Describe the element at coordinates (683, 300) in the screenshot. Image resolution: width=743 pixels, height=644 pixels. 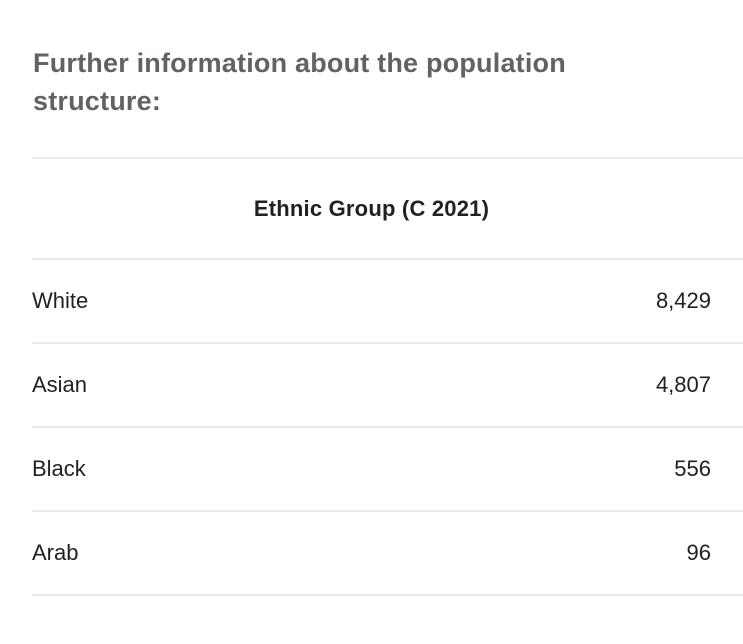
I see `row-value: 8,429` at that location.